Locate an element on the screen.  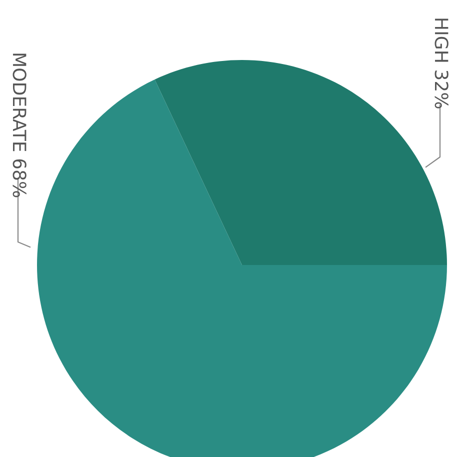
slice-label: HIGH 32% is located at coordinates (441, 63).